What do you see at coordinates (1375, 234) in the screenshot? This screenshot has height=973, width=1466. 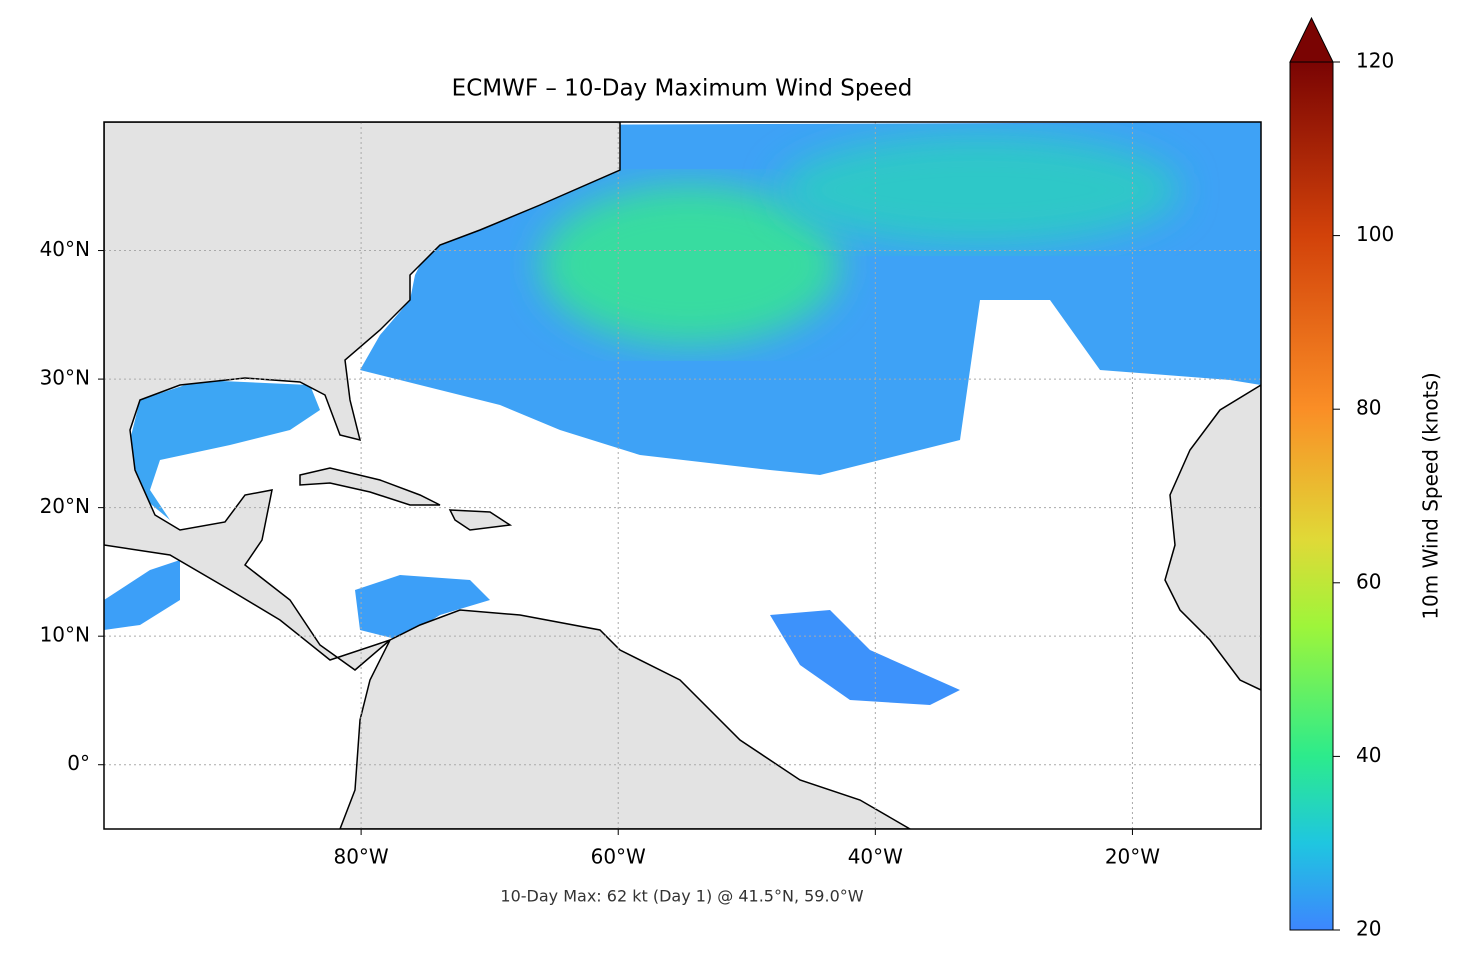 I see `colorbar-tick-label: 100` at bounding box center [1375, 234].